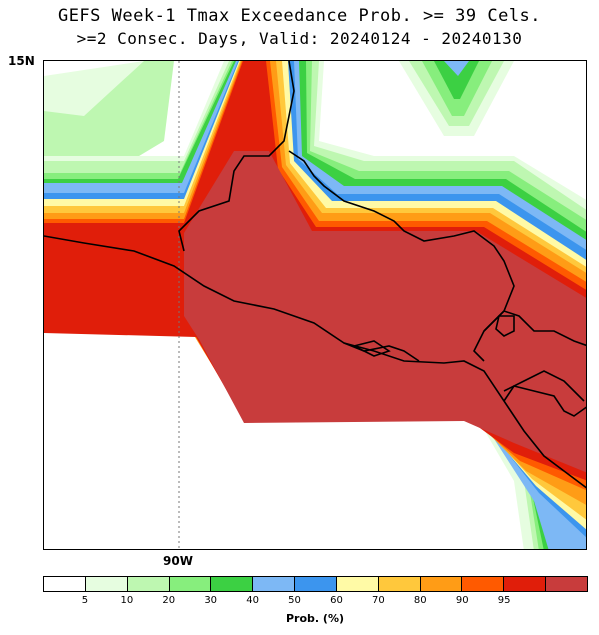  What do you see at coordinates (178, 561) in the screenshot?
I see `longitude-label: 90W` at bounding box center [178, 561].